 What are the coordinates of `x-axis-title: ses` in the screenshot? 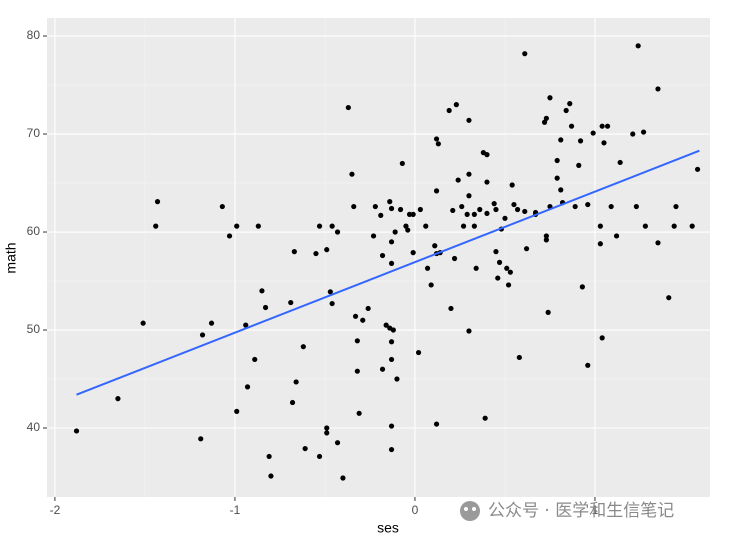 It's located at (388, 528).